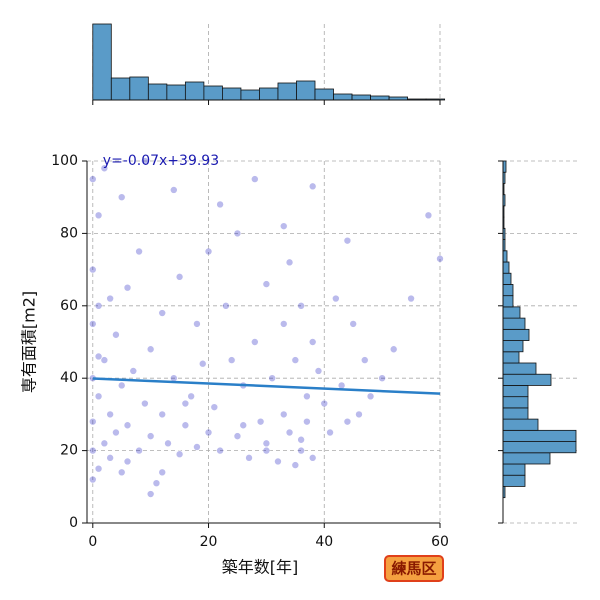 This screenshot has height=600, width=600. Describe the element at coordinates (161, 161) in the screenshot. I see `equation: y=-0.07x+39.93` at that location.